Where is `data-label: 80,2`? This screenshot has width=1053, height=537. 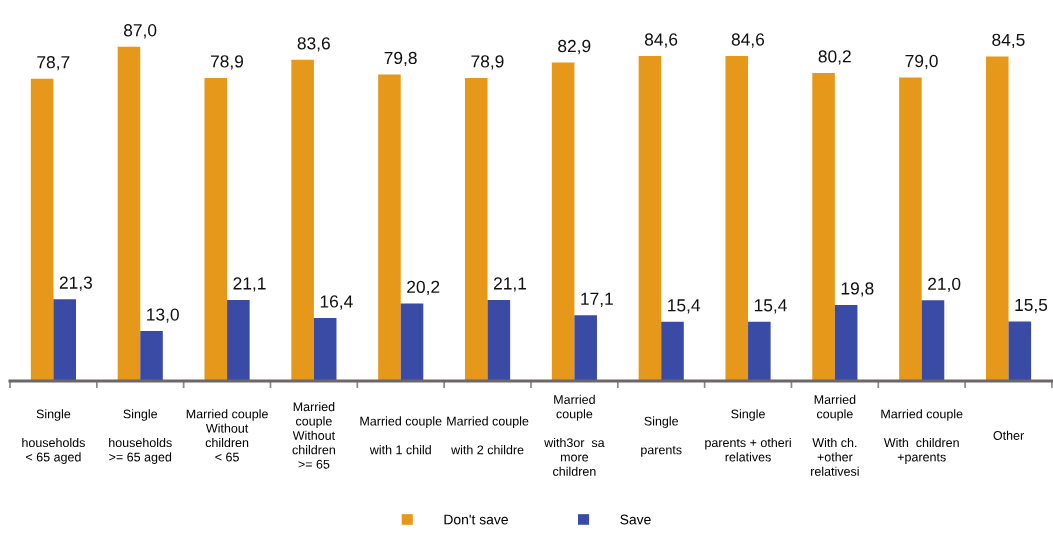
data-label: 80,2 is located at coordinates (834, 57).